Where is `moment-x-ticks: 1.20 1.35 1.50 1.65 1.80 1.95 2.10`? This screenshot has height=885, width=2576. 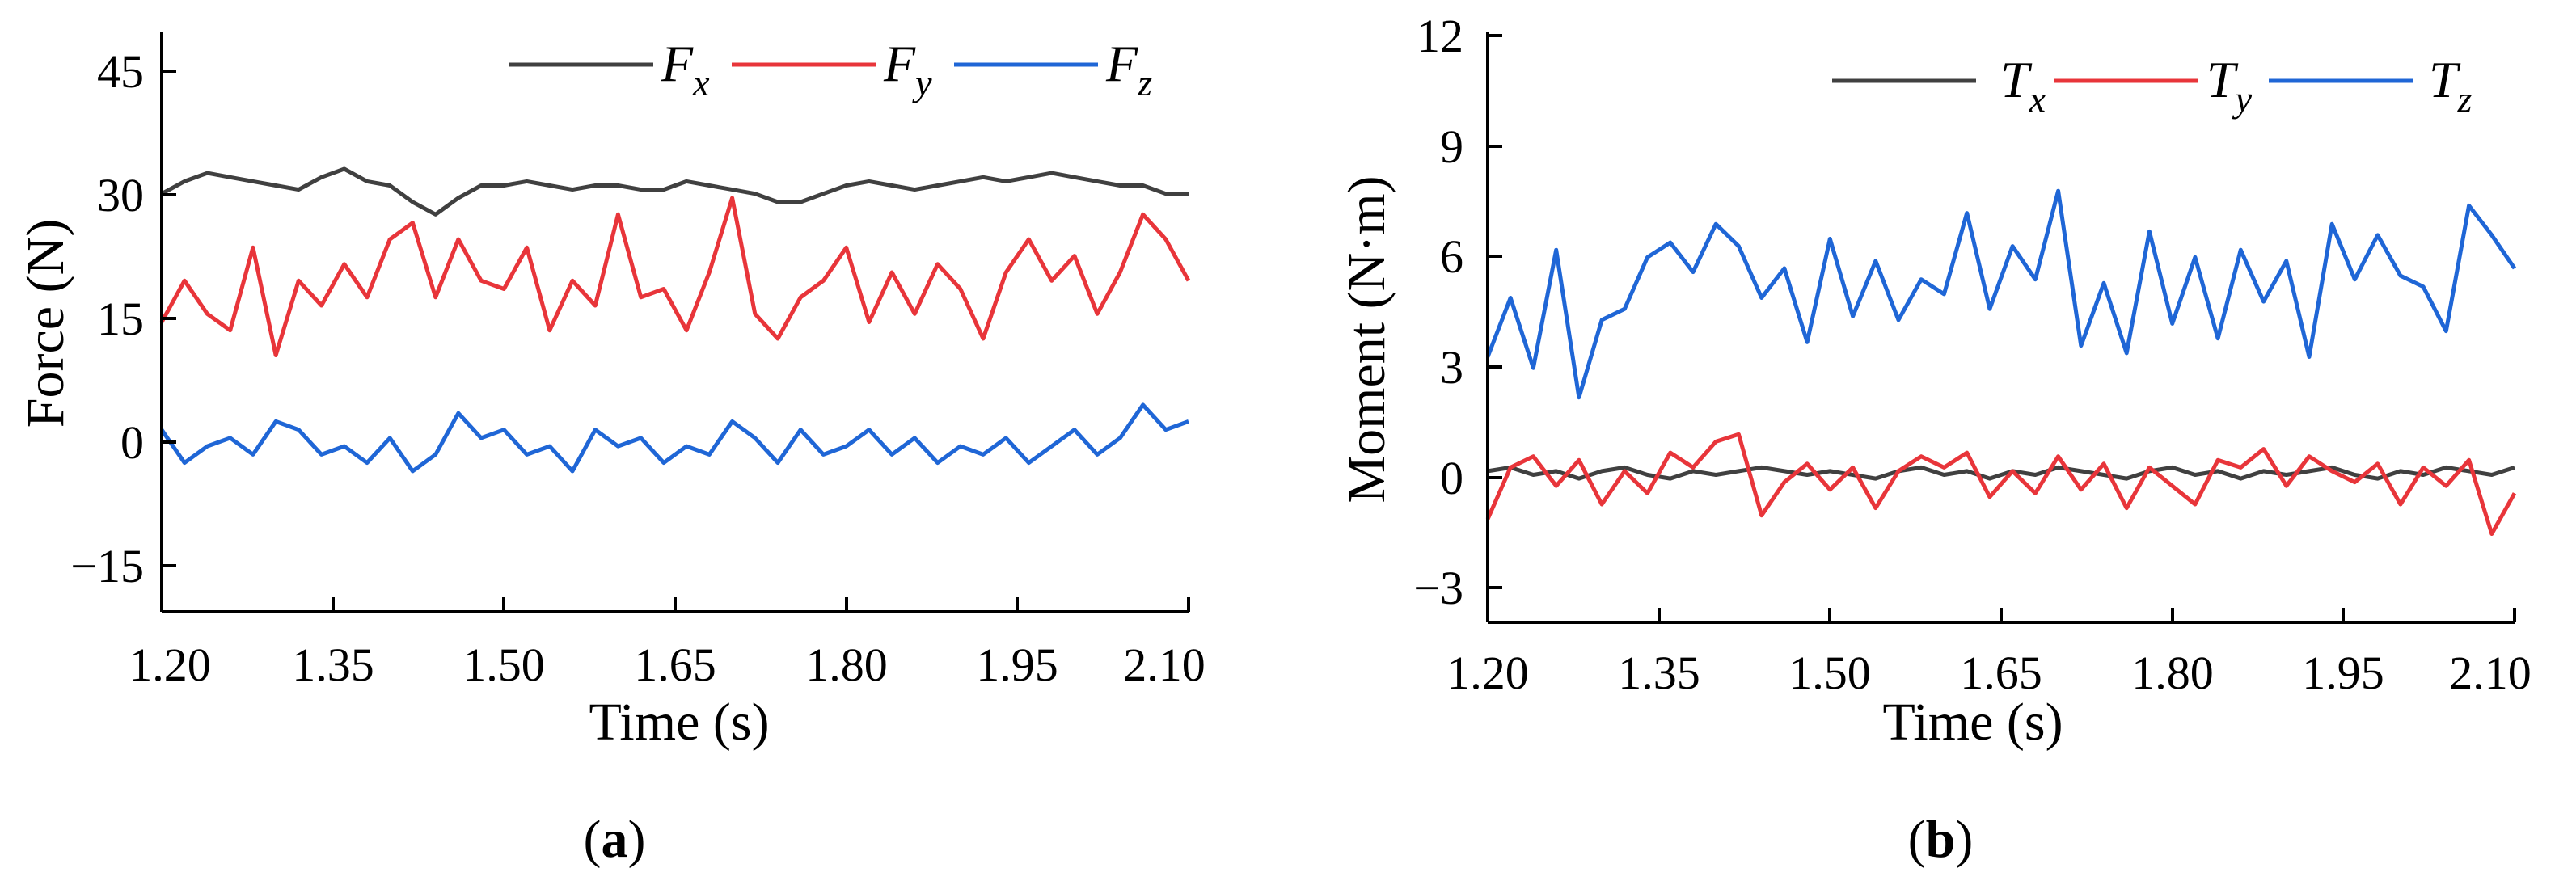
moment-x-ticks: 1.20 1.35 1.50 1.65 1.80 1.95 2.10 is located at coordinates (1989, 653).